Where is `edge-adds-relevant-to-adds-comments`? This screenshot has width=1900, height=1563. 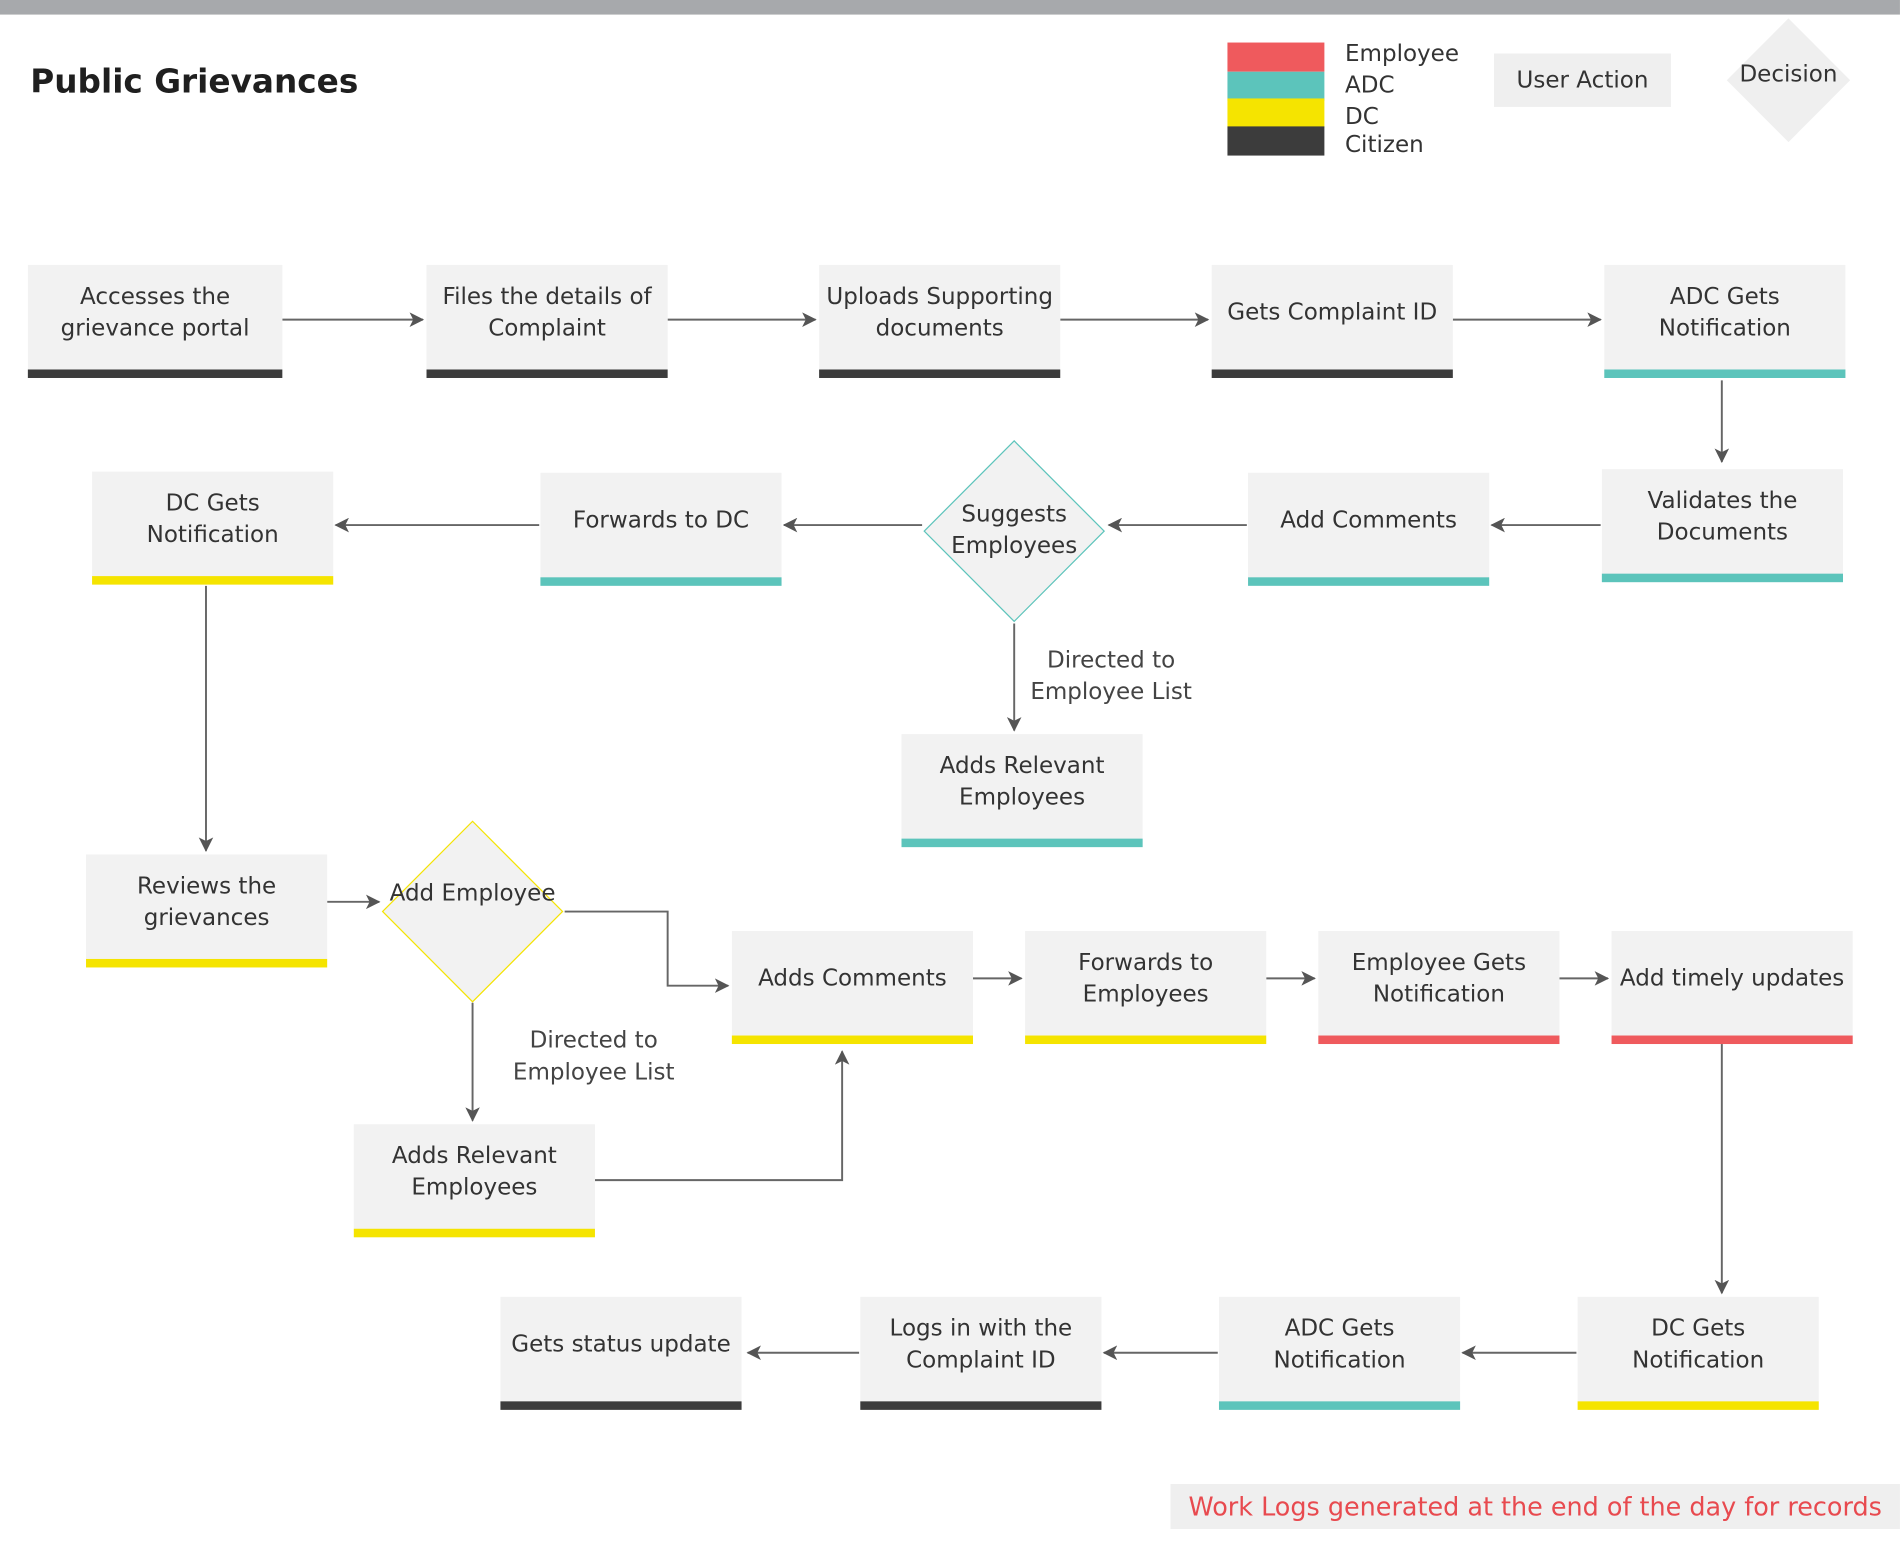 edge-adds-relevant-to-adds-comments is located at coordinates (722, 1116).